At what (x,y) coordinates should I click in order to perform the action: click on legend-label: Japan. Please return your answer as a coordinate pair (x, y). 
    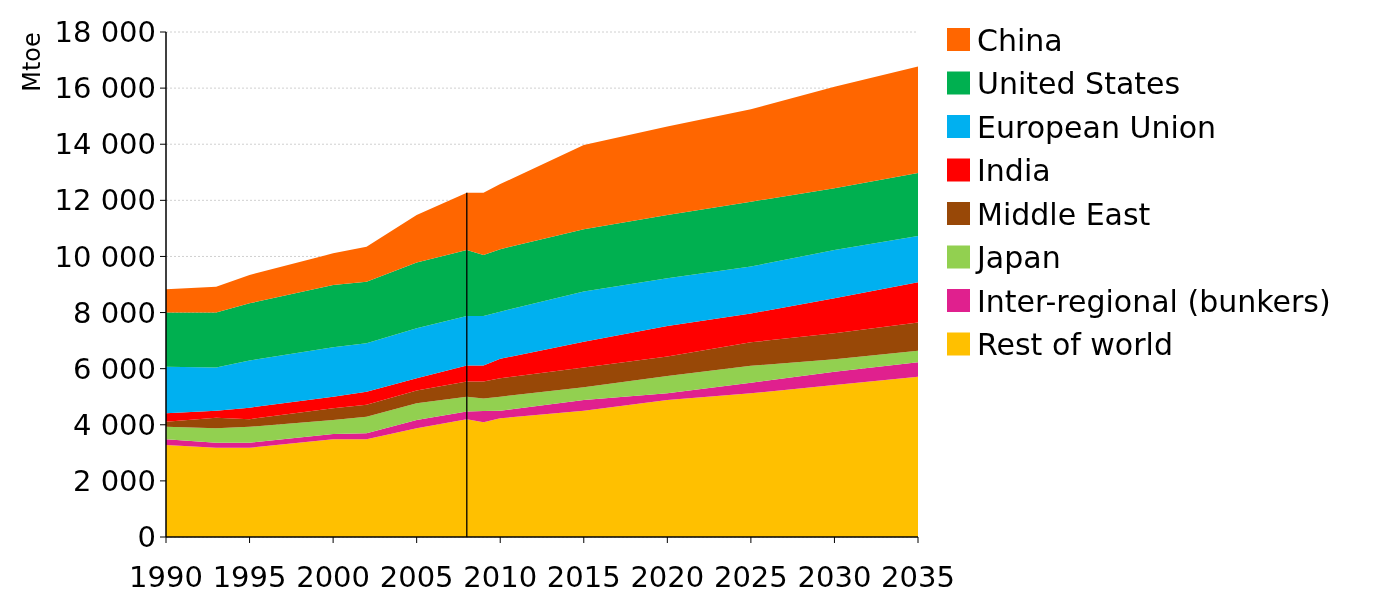
    Looking at the image, I should click on (1018, 257).